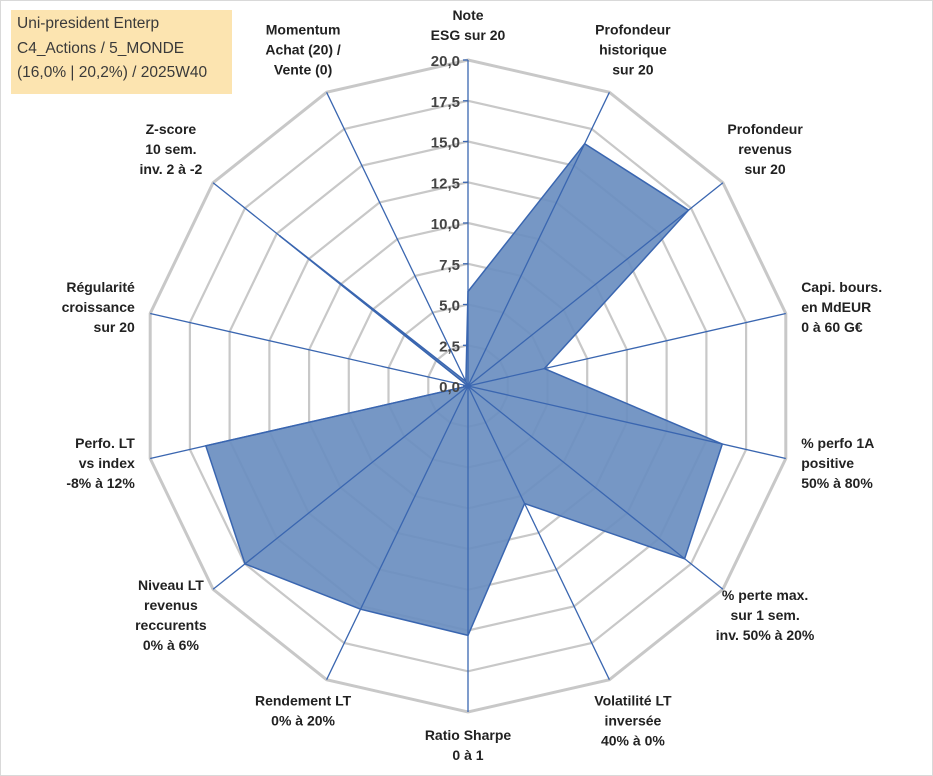 This screenshot has height=776, width=933. Describe the element at coordinates (841, 287) in the screenshot. I see `axis-label-line: Capi. bours.` at that location.